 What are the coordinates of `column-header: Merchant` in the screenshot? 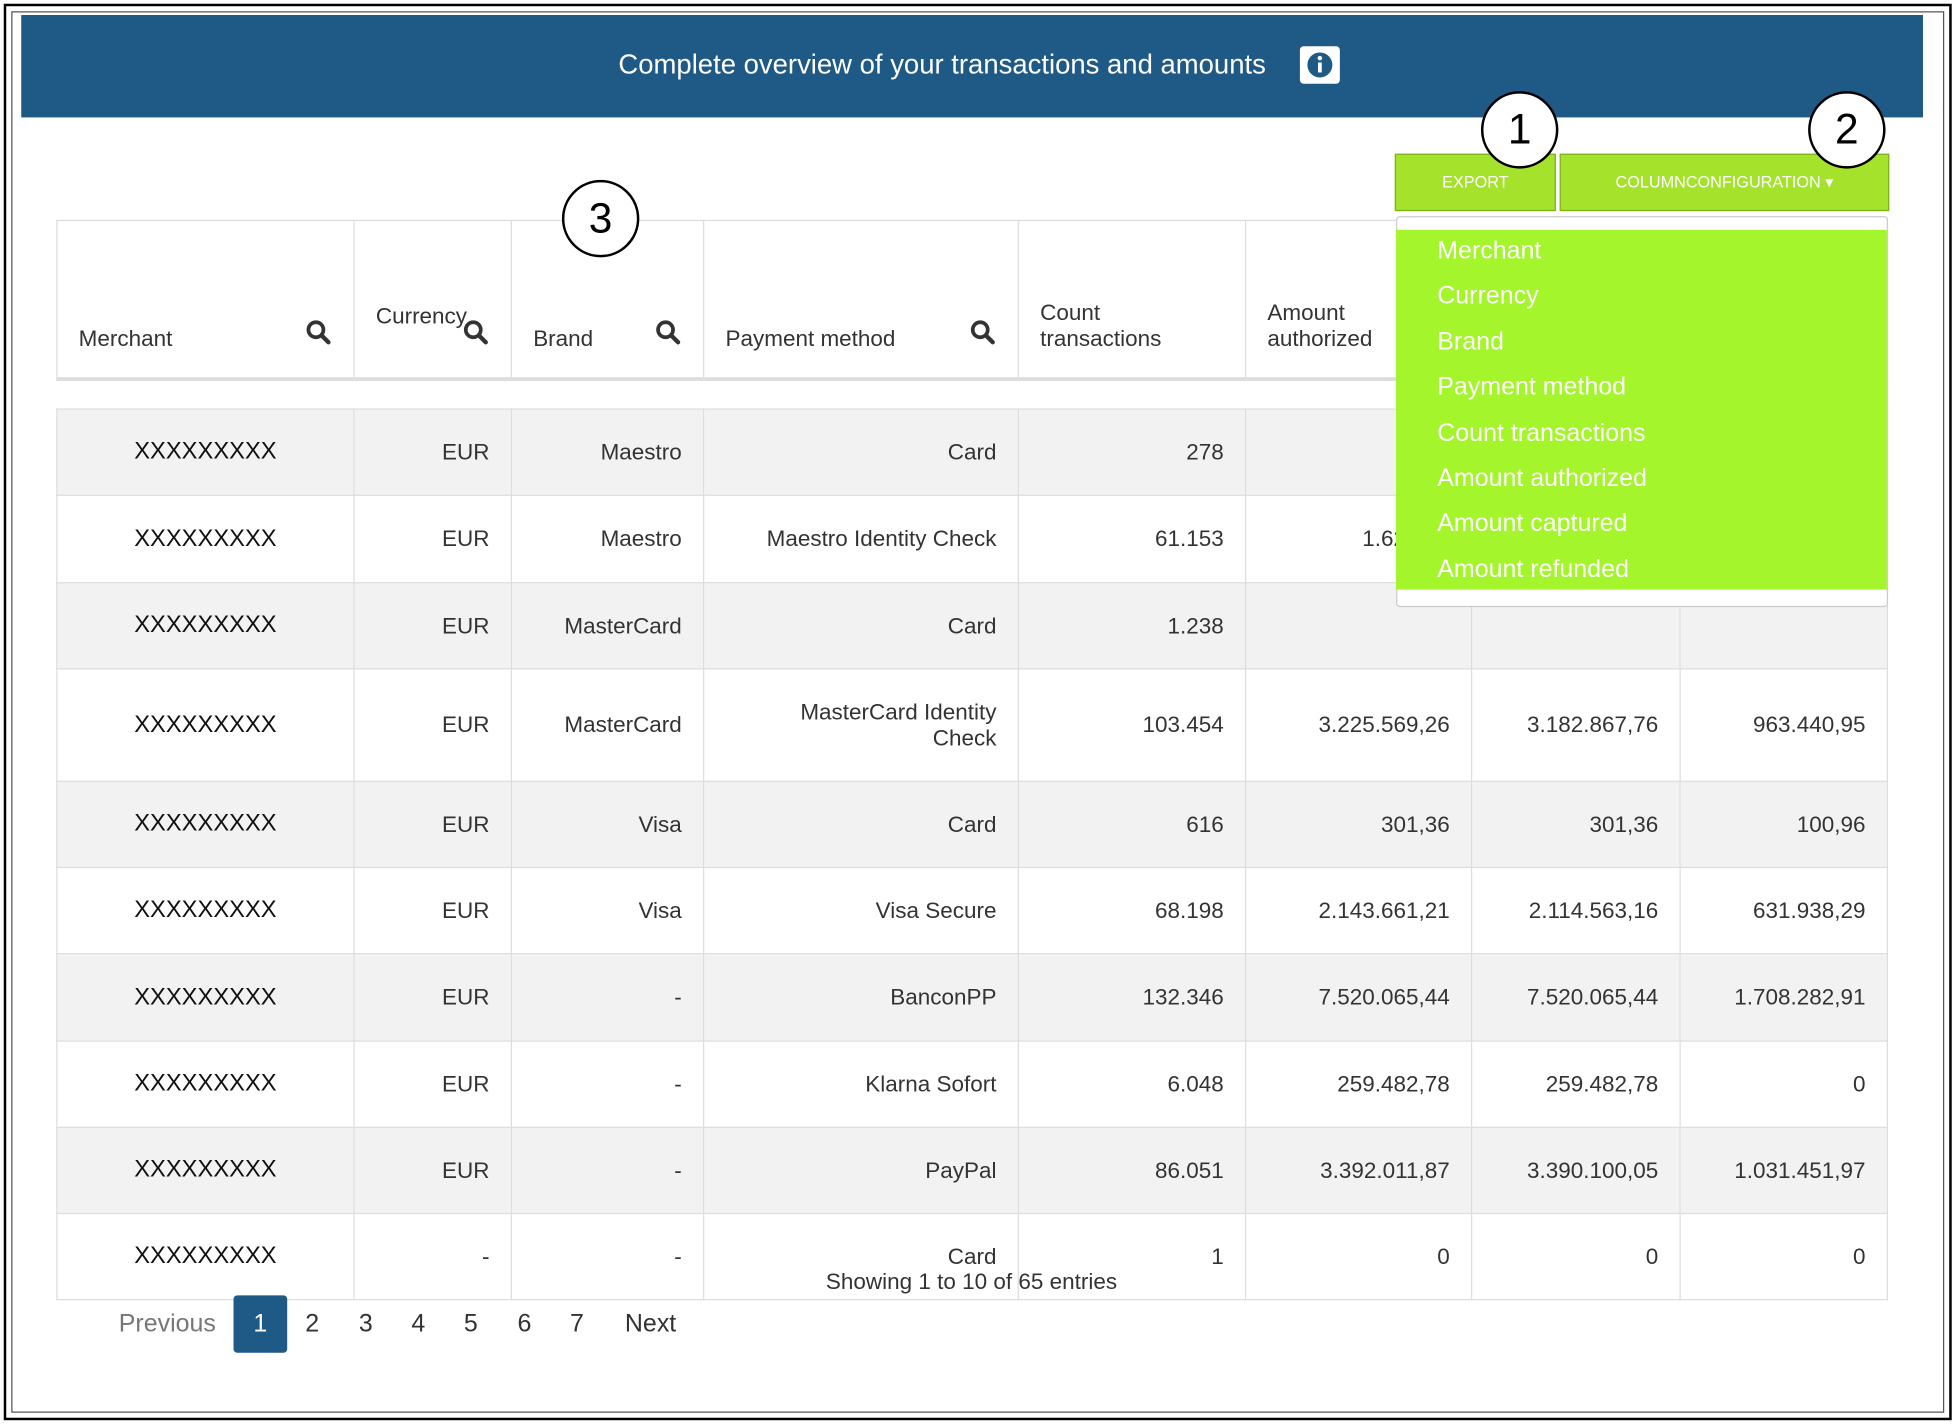 It's located at (205, 300).